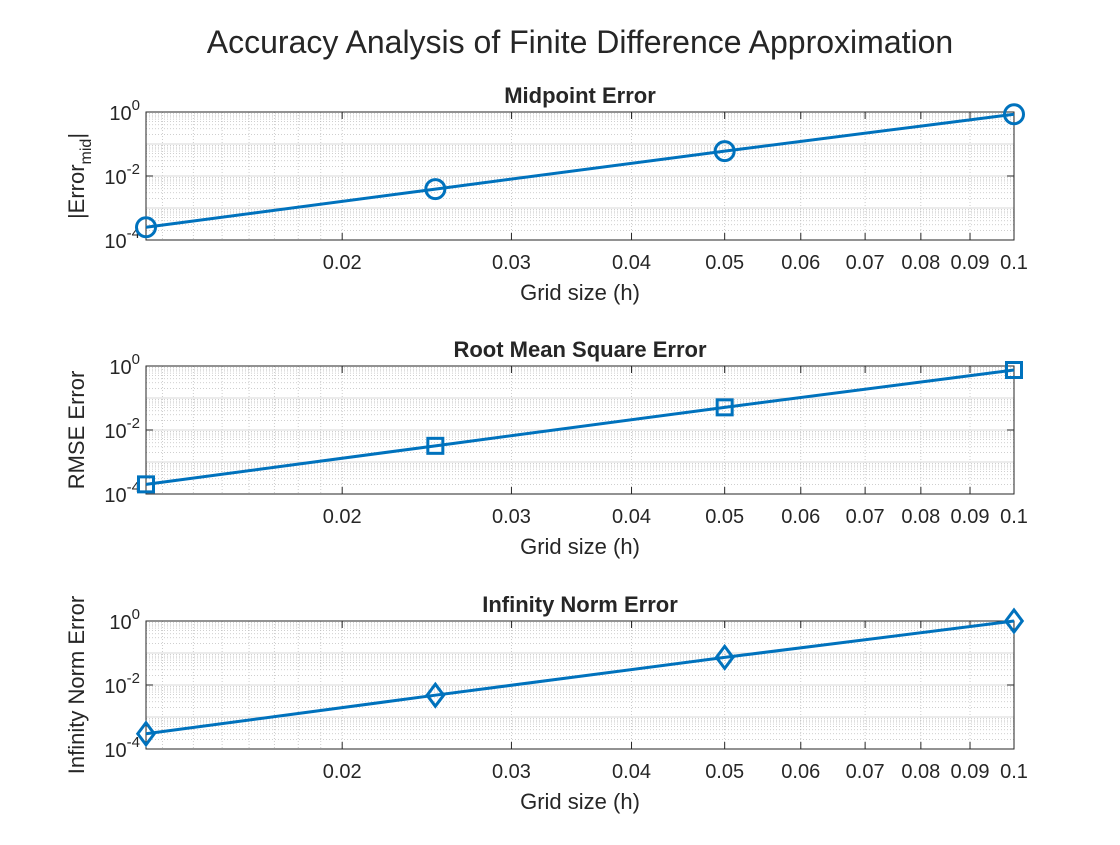 The height and width of the screenshot is (845, 1120). What do you see at coordinates (580, 95) in the screenshot?
I see `subplot-title: Midpoint Error` at bounding box center [580, 95].